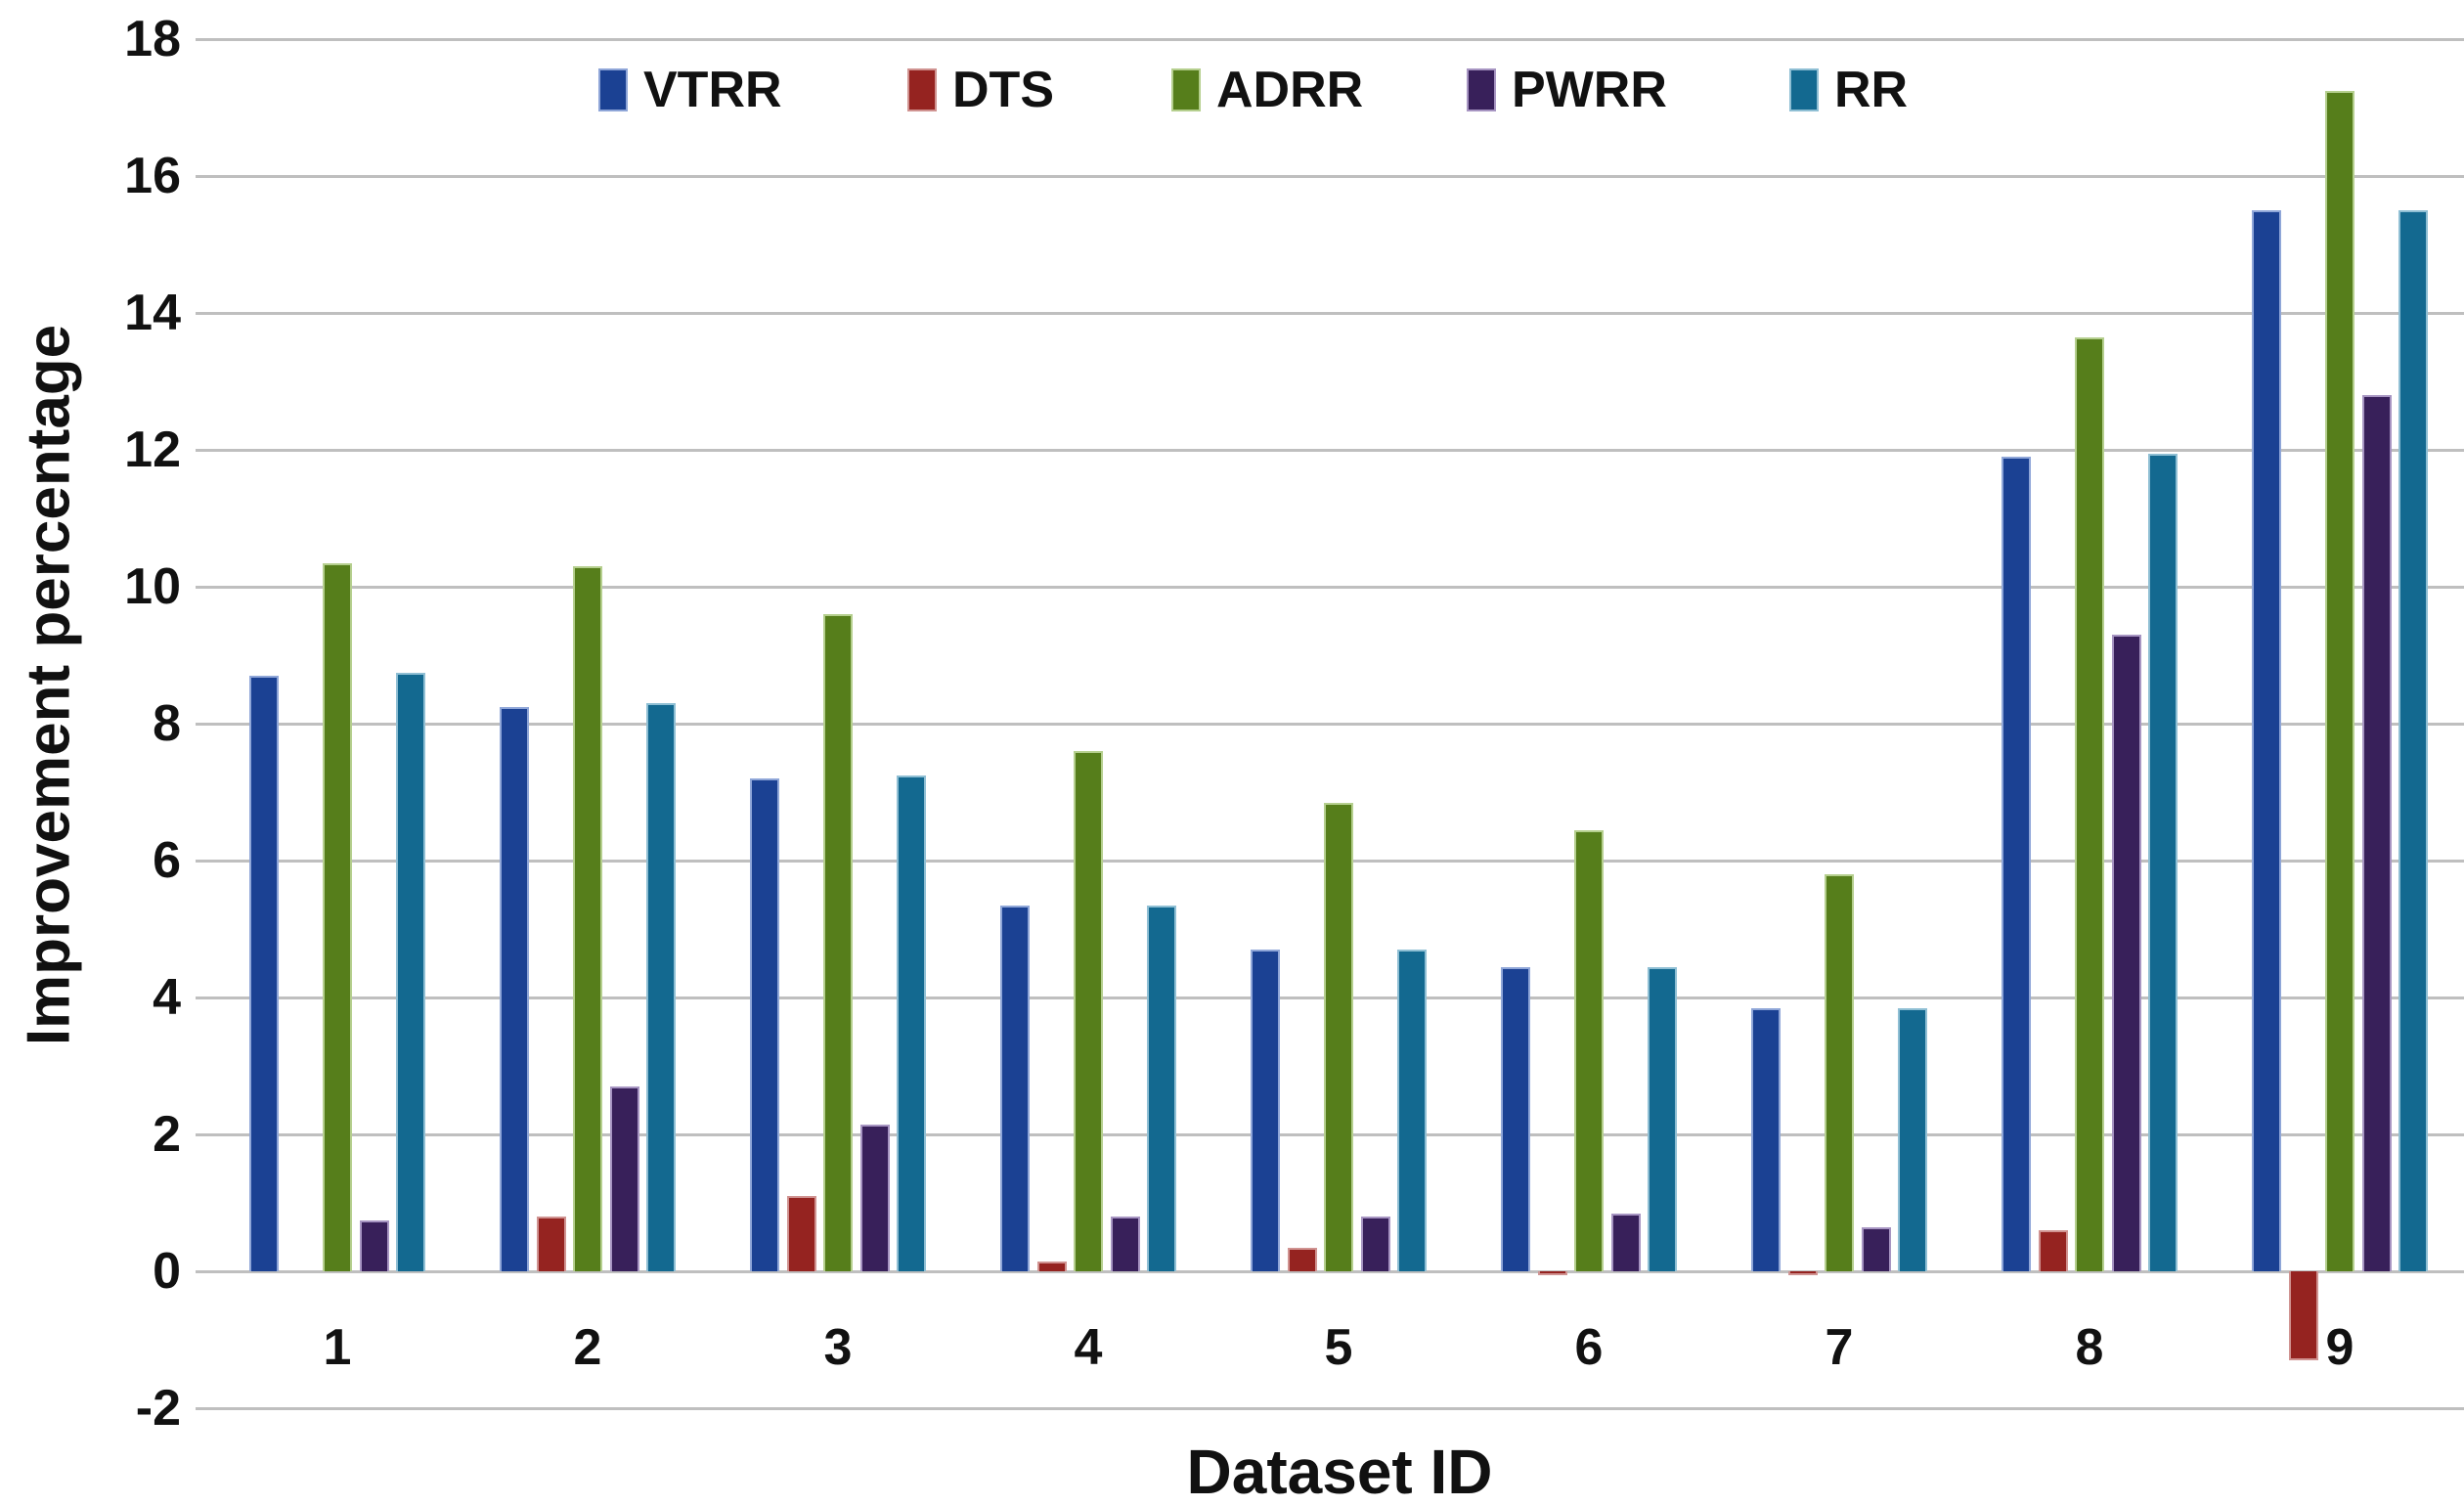  I want to click on x-tick-label-6: 6, so click(1589, 1347).